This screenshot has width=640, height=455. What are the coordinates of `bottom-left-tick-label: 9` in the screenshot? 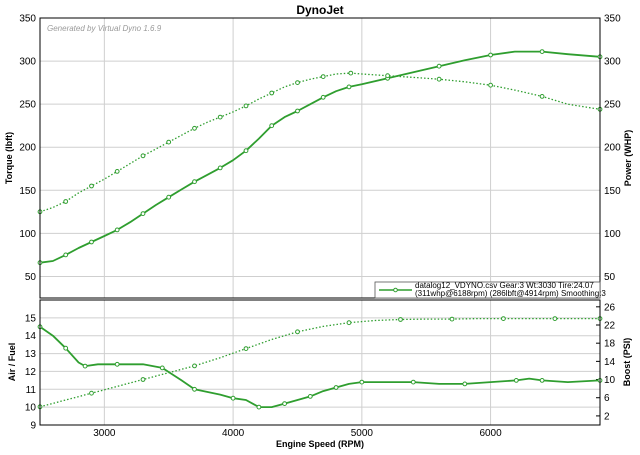 It's located at (33, 426).